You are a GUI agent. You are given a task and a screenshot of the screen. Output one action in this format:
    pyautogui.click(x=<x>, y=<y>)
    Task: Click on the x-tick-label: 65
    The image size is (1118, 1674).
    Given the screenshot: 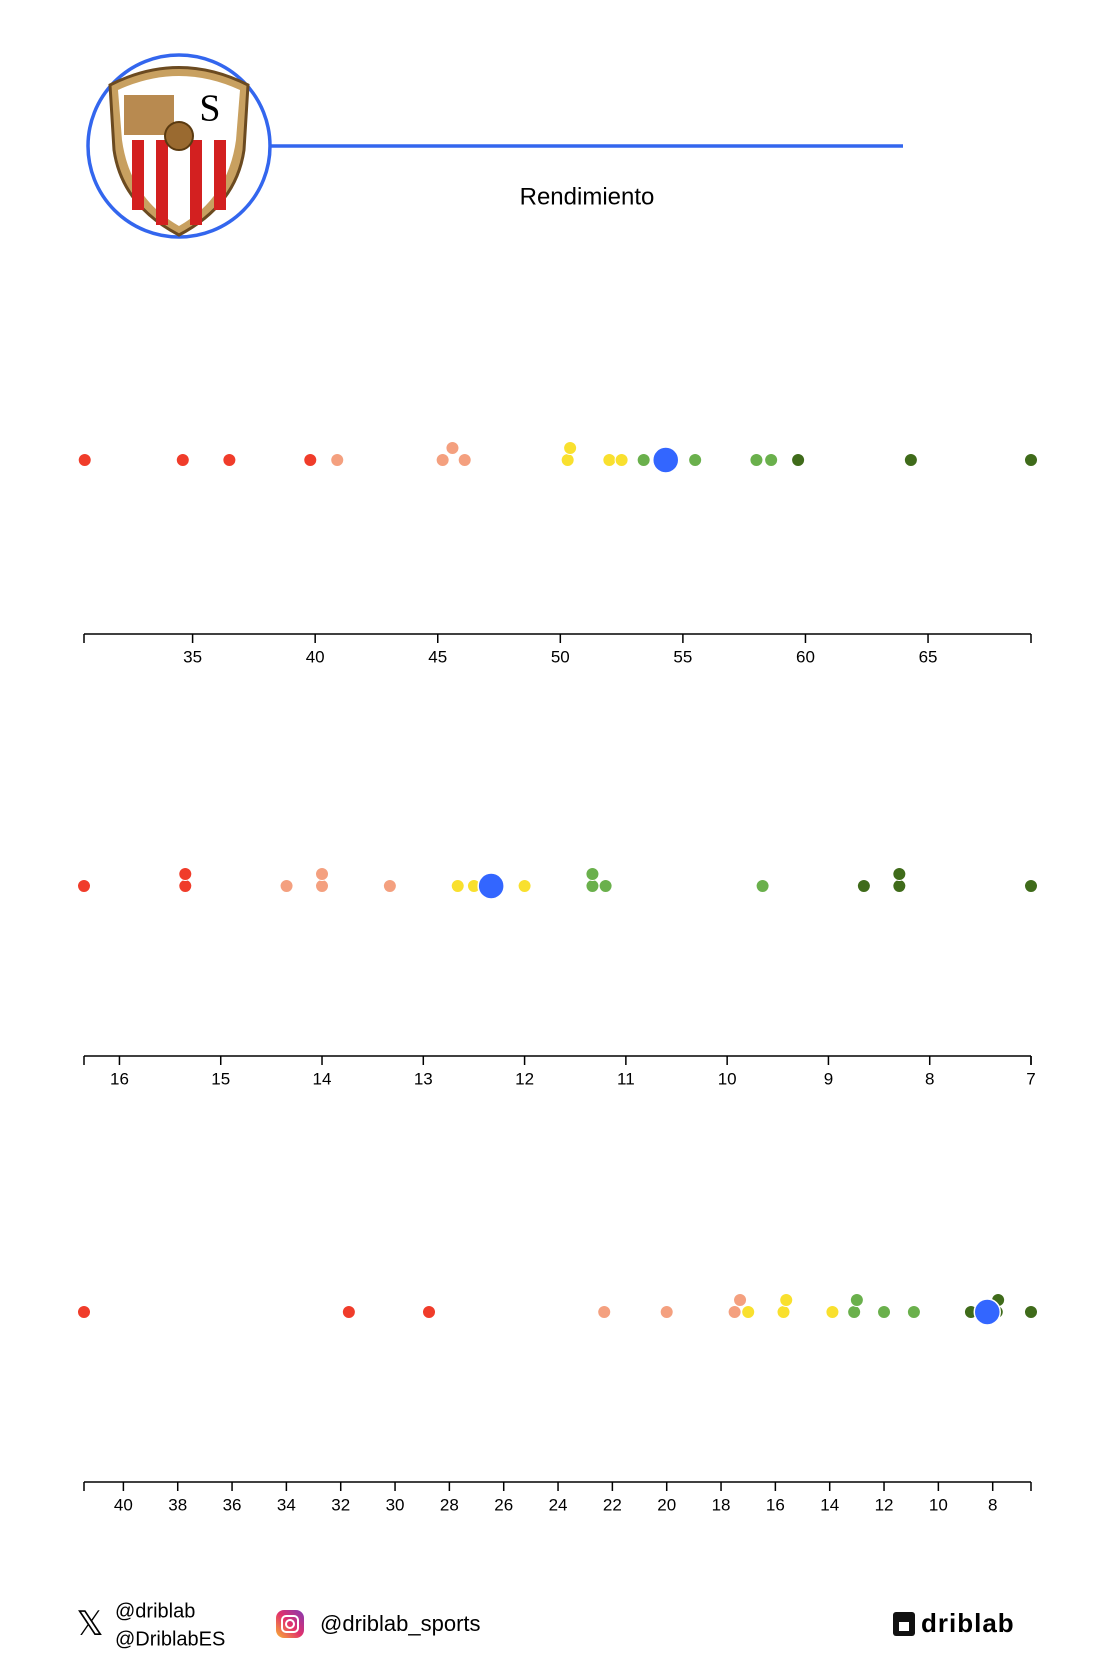 What is the action you would take?
    pyautogui.click(x=928, y=656)
    